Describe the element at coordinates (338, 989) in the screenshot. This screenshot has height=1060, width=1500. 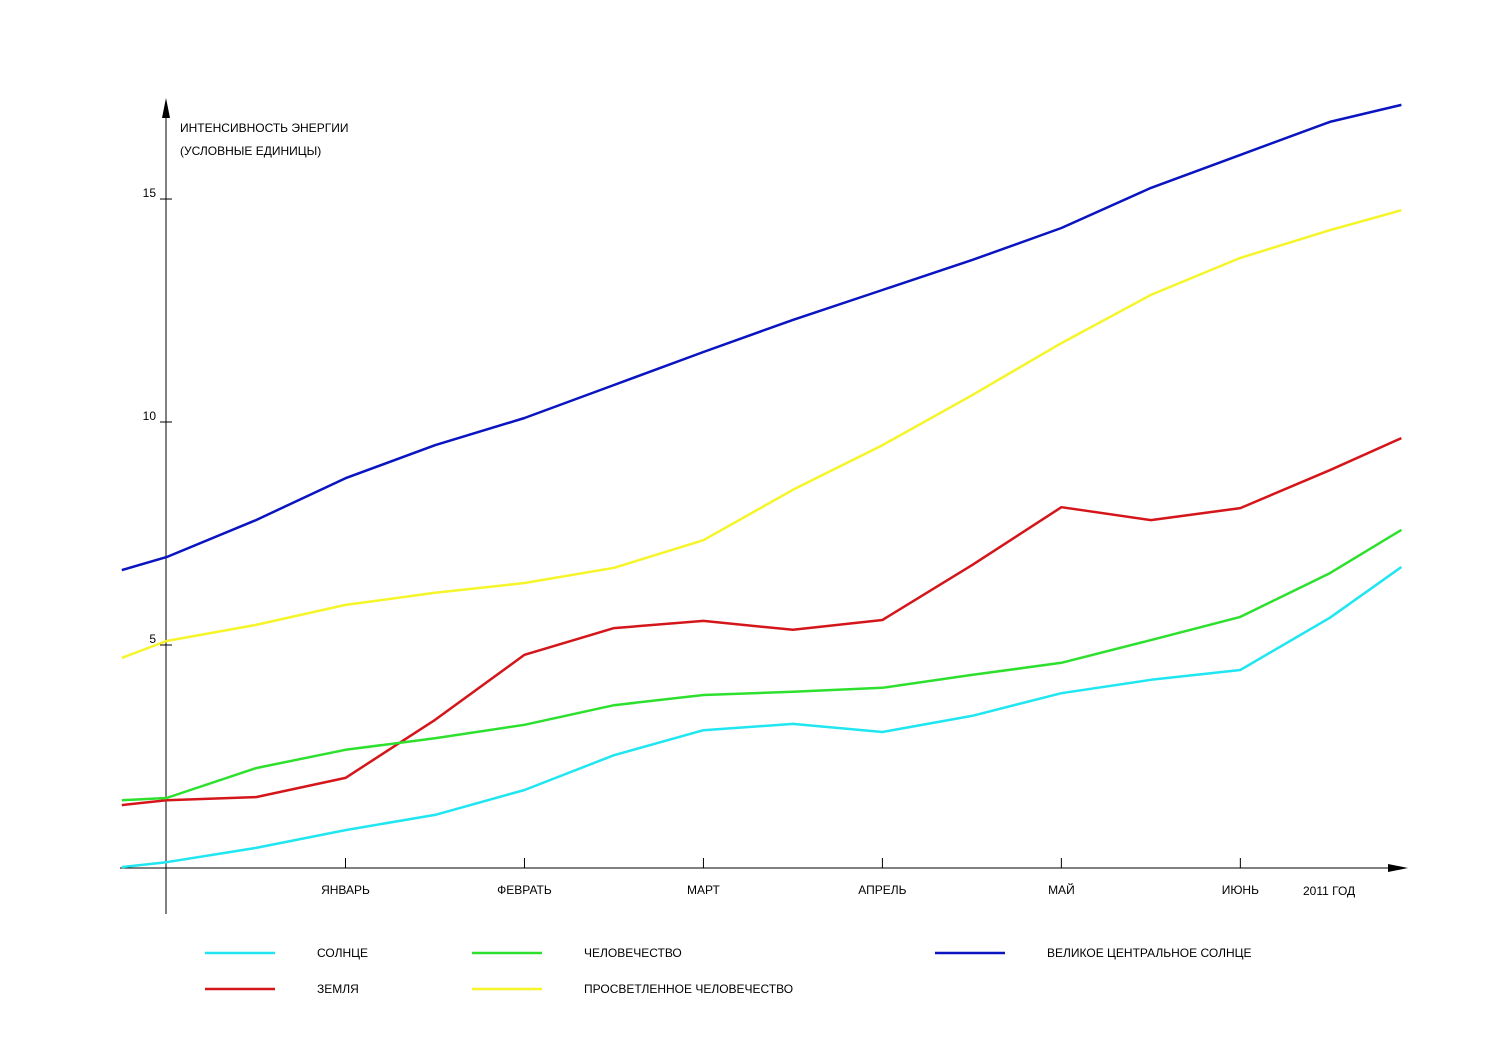
I see `legend-label: ЗЕМЛЯ` at that location.